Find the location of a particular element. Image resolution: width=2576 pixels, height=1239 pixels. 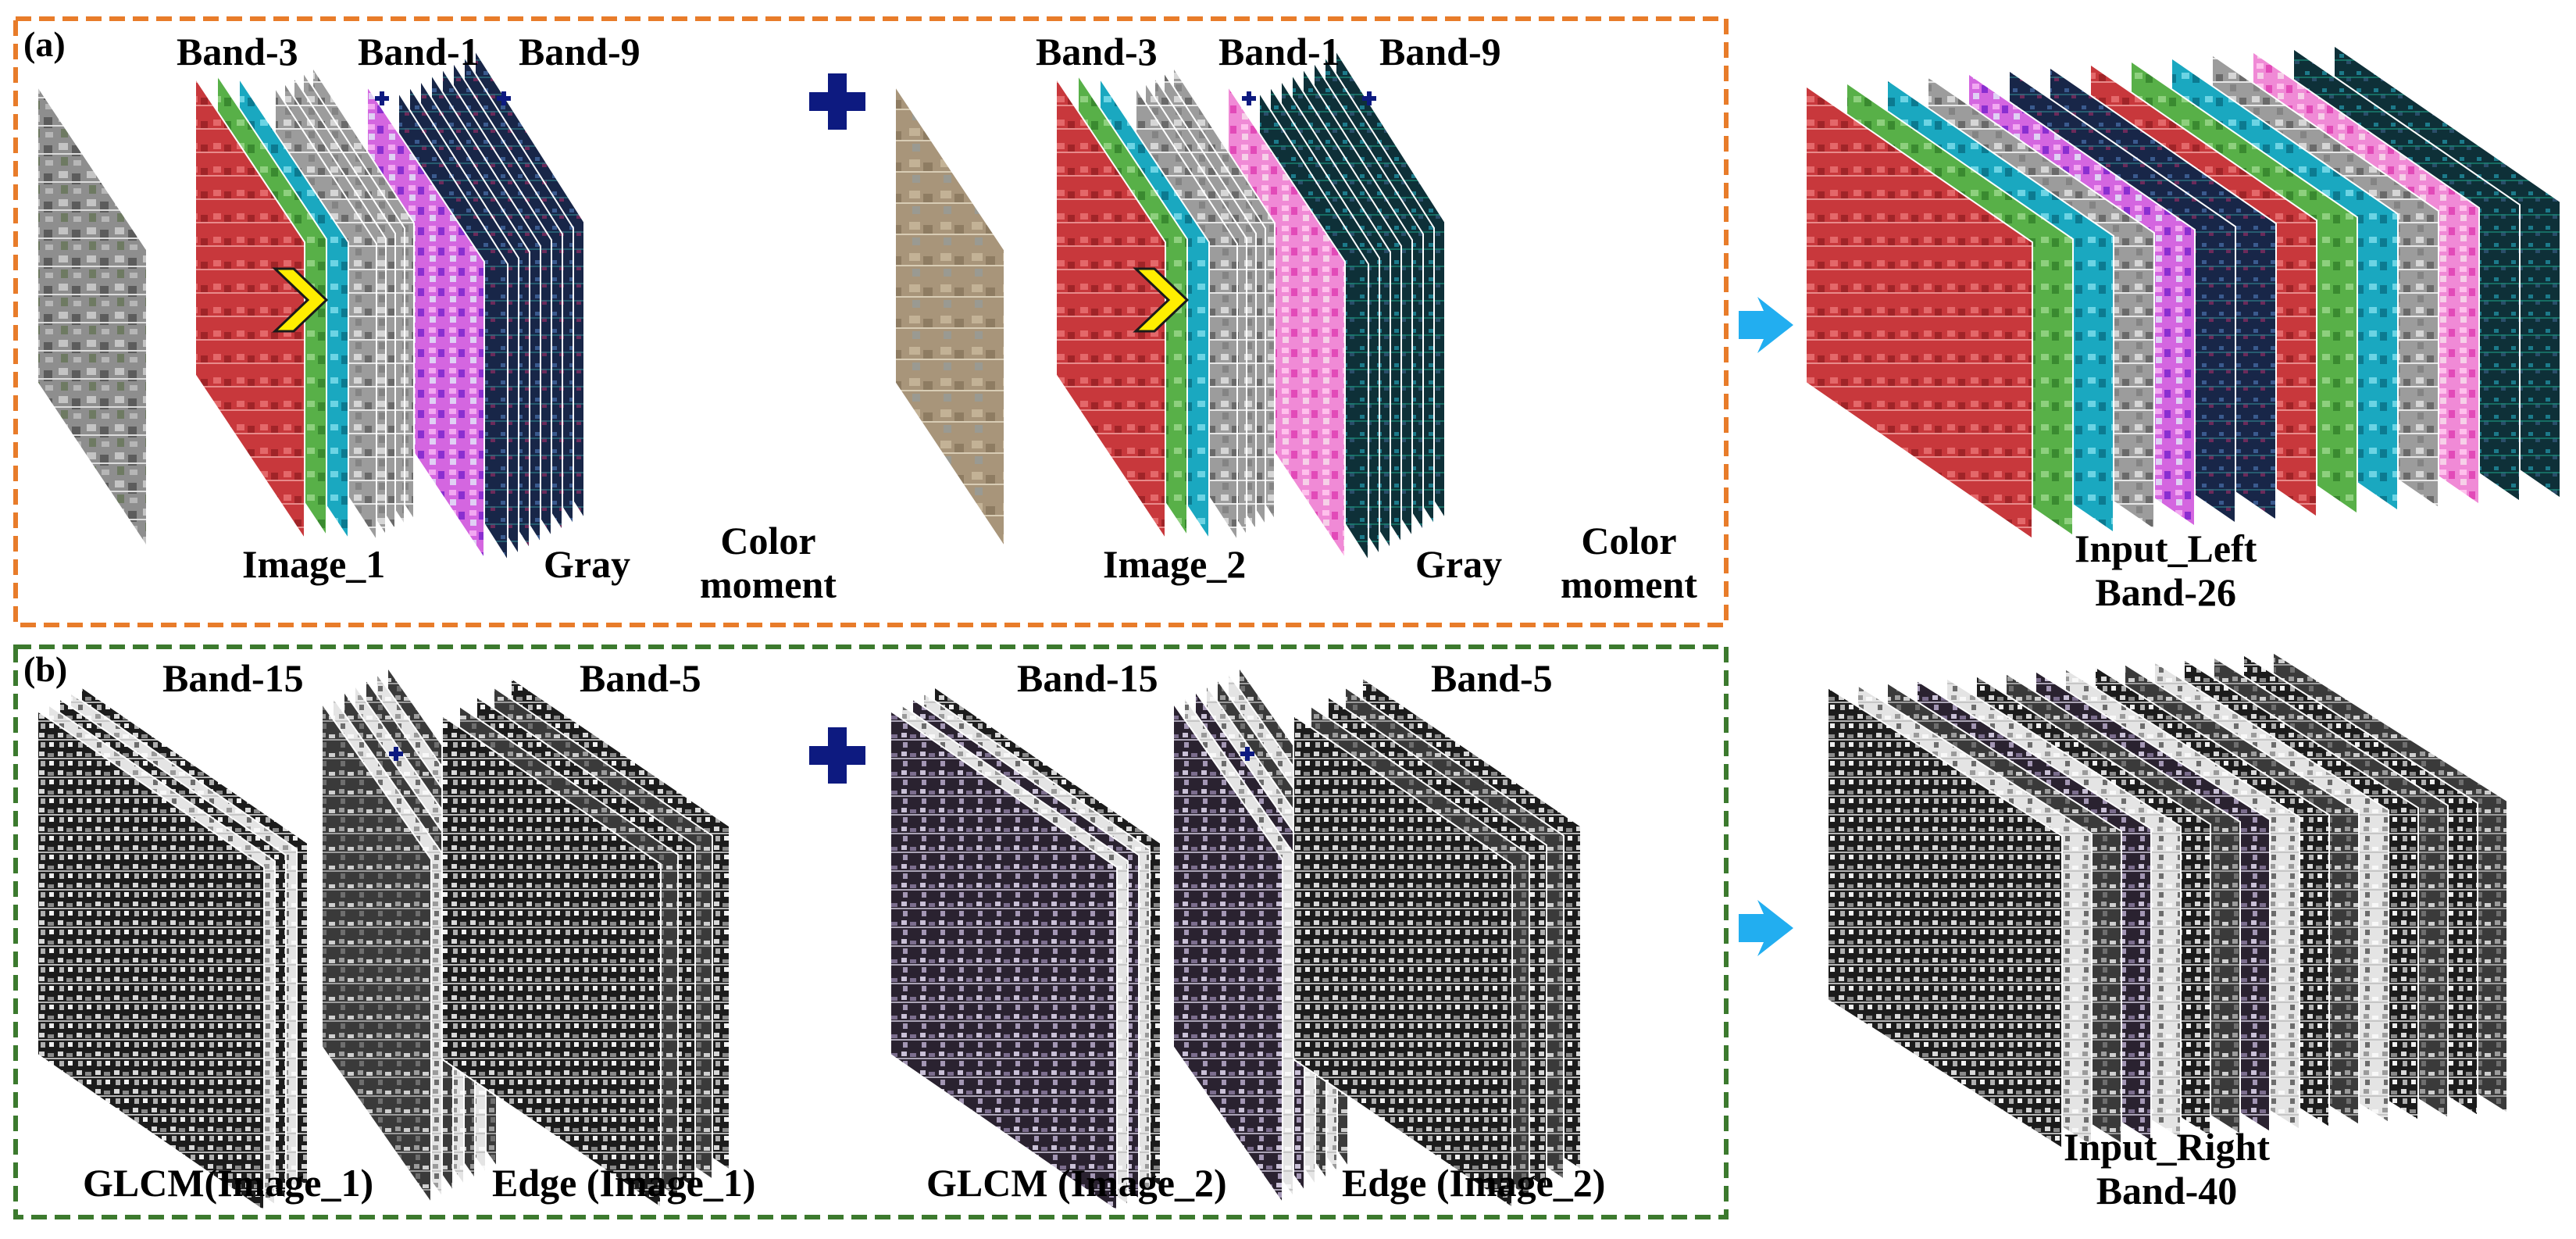

glcm-label-2: GLCM (Image_2) is located at coordinates (1076, 1183).